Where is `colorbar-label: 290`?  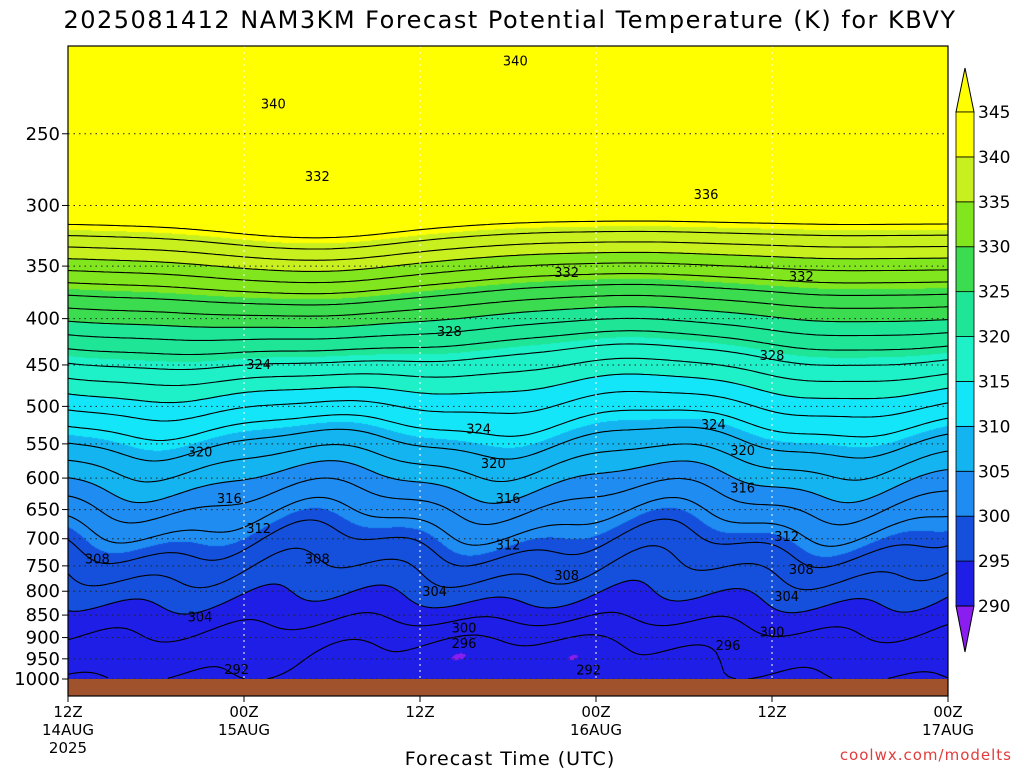 colorbar-label: 290 is located at coordinates (994, 607).